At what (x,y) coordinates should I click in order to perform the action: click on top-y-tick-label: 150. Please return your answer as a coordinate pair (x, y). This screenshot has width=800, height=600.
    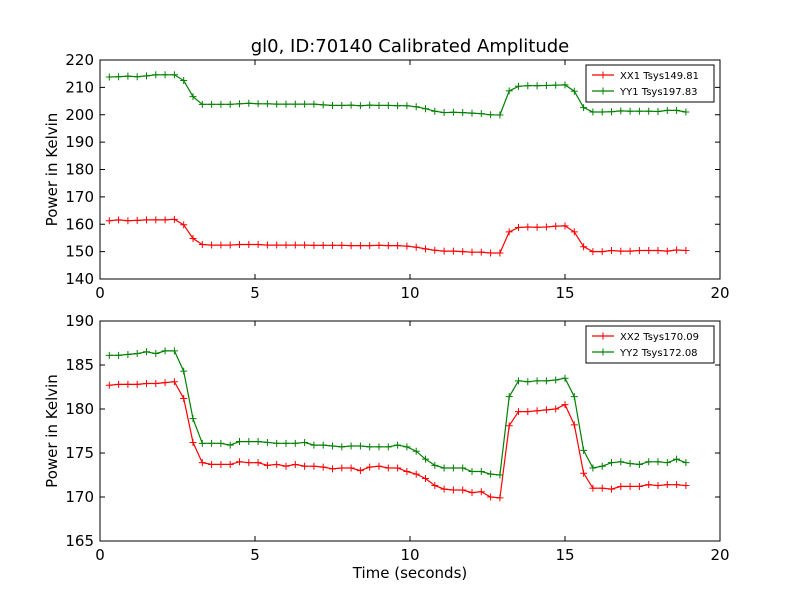
    Looking at the image, I should click on (79, 252).